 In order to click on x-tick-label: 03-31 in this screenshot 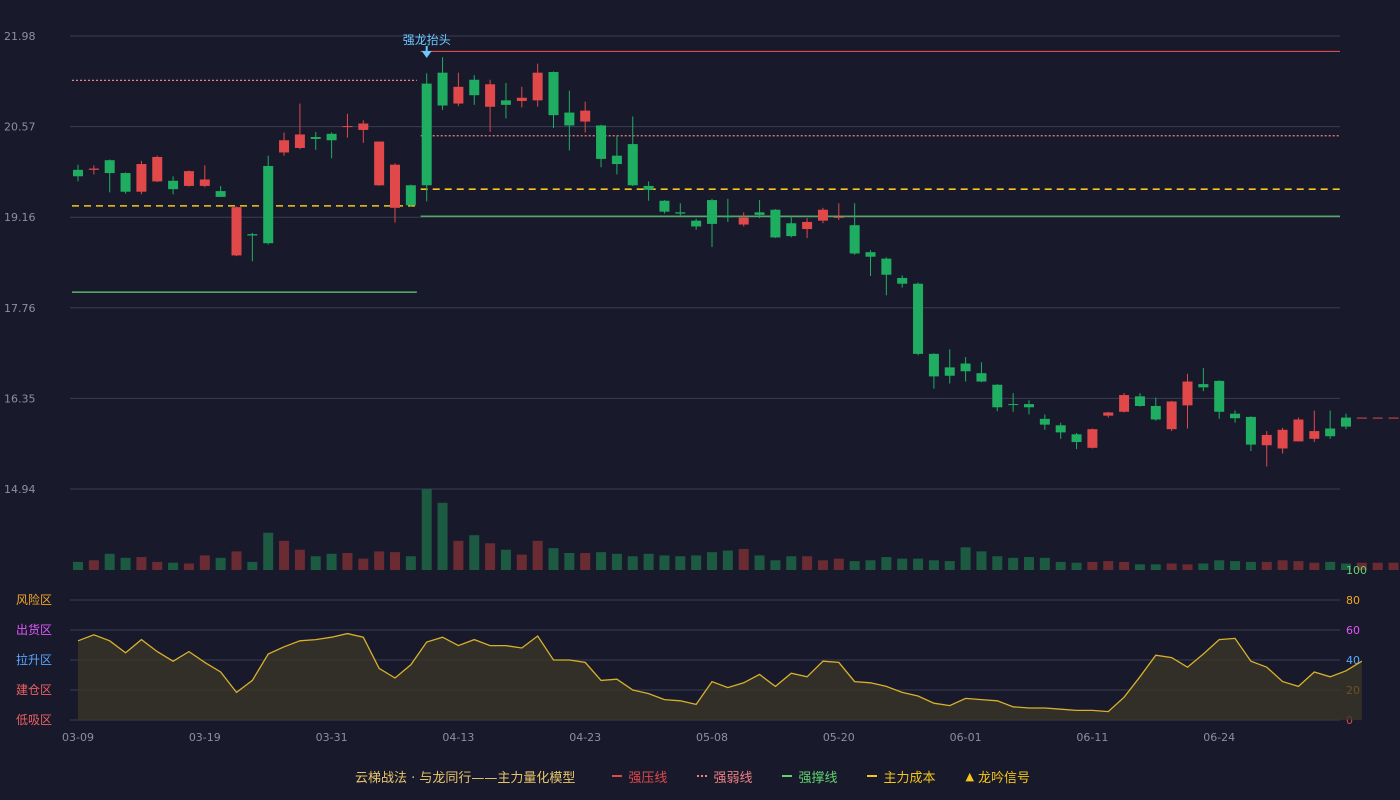, I will do `click(332, 737)`.